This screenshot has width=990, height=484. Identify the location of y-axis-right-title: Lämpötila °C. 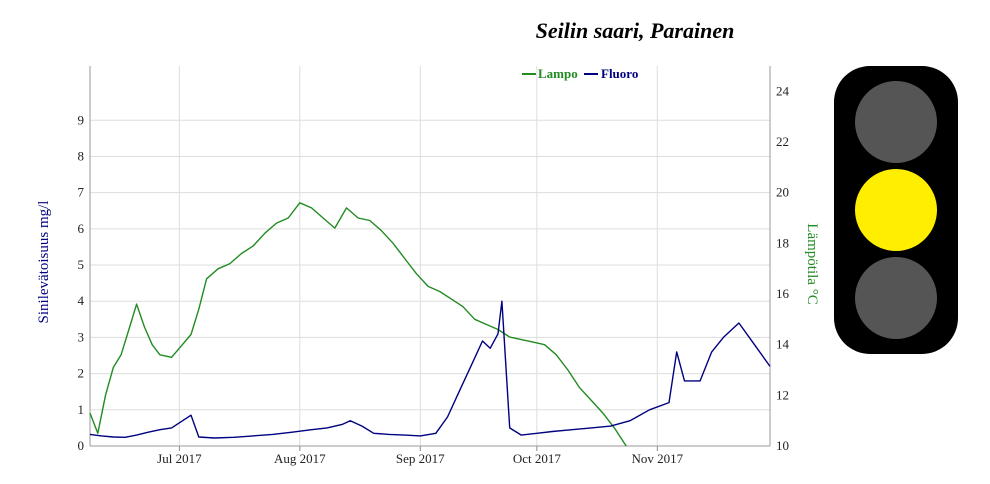
(812, 263).